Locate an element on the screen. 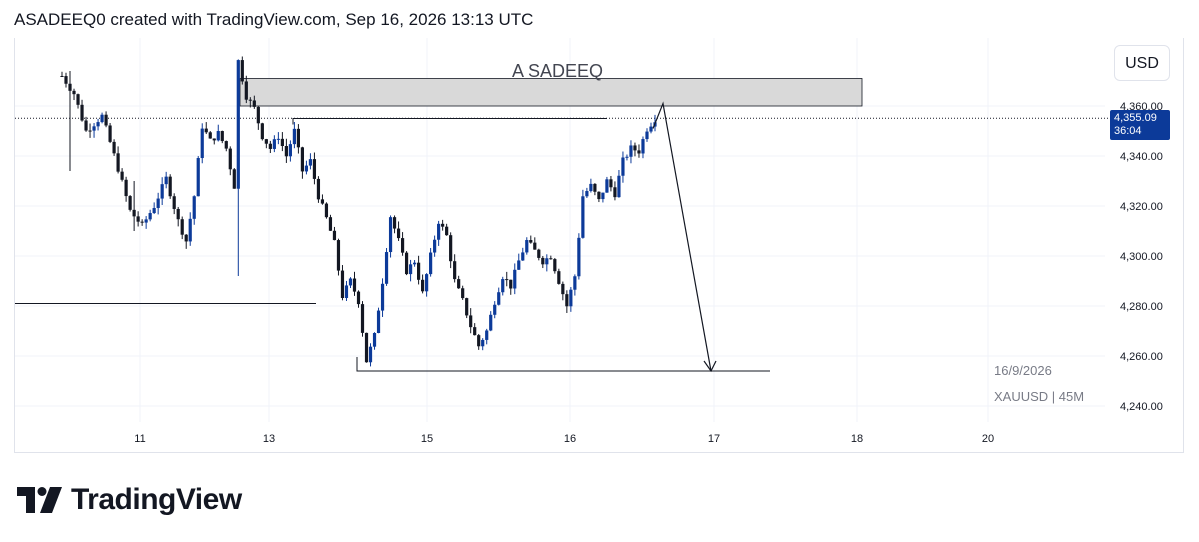  x-tick-label: 18 is located at coordinates (857, 439).